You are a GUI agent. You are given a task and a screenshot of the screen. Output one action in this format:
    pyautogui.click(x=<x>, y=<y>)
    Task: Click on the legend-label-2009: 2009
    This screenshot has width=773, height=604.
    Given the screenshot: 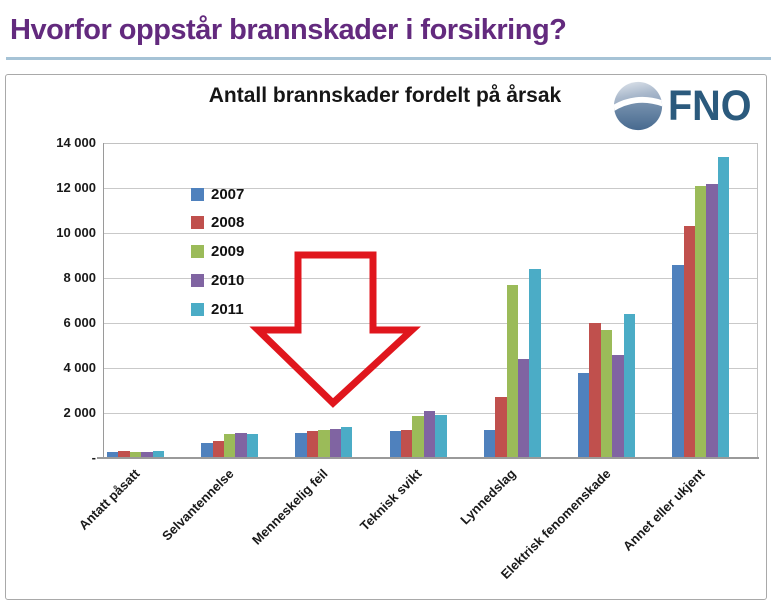 What is the action you would take?
    pyautogui.click(x=228, y=252)
    